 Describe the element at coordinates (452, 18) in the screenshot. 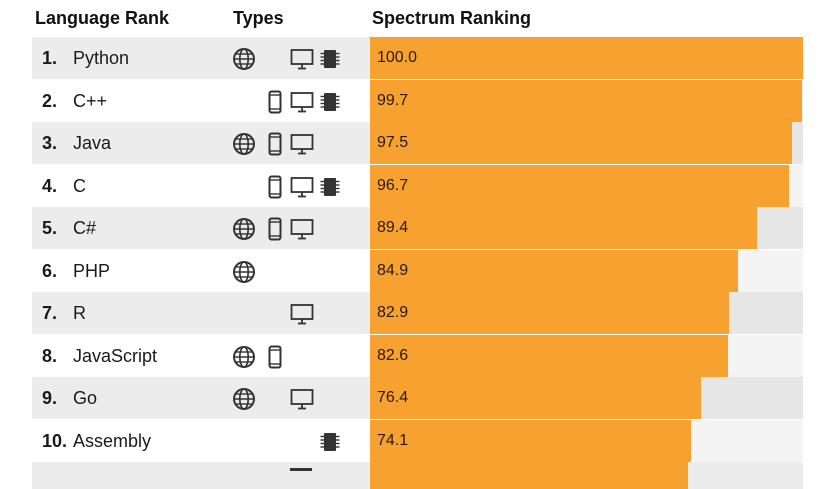

I see `header-spectrum-ranking: Spectrum Ranking` at that location.